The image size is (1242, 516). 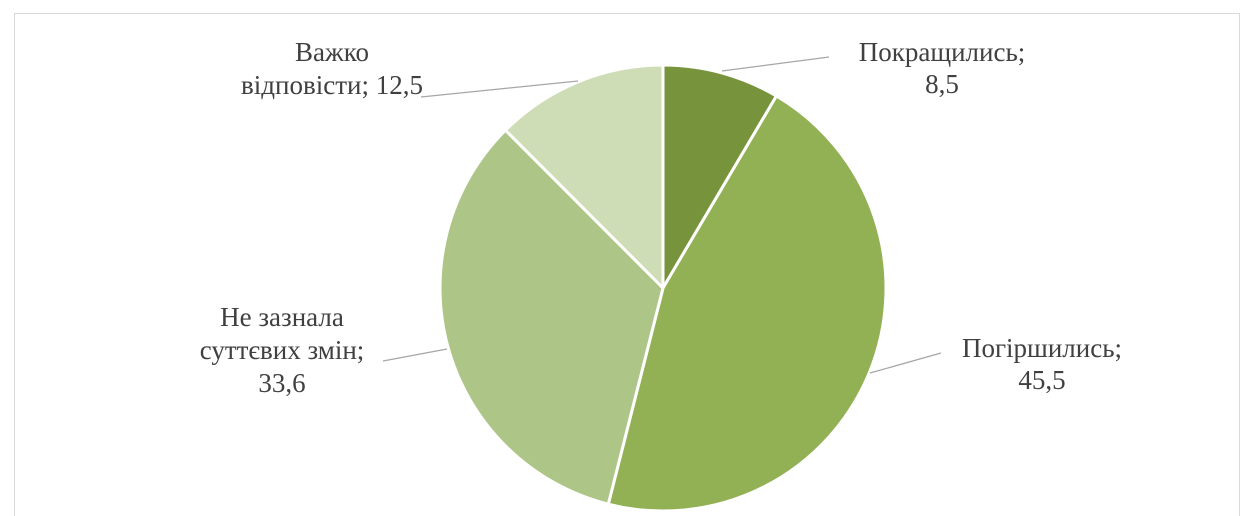 I want to click on slice-label-1: Погіршились; 45,5, so click(x=1042, y=364).